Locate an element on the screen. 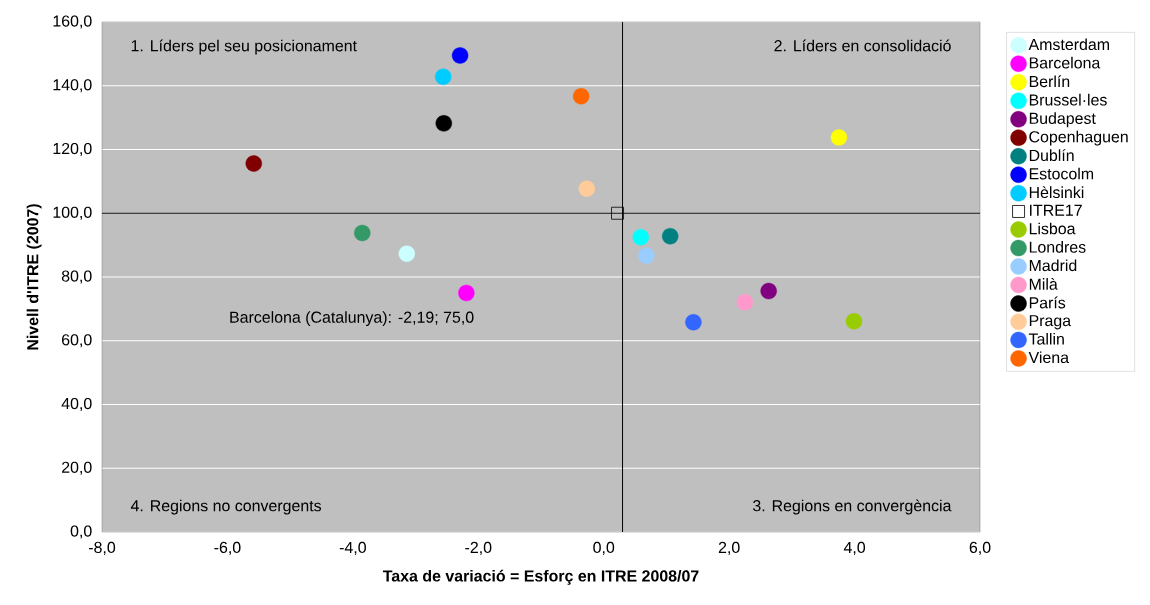 This screenshot has height=605, width=1150. y-tick-label: 120,0 is located at coordinates (72, 149).